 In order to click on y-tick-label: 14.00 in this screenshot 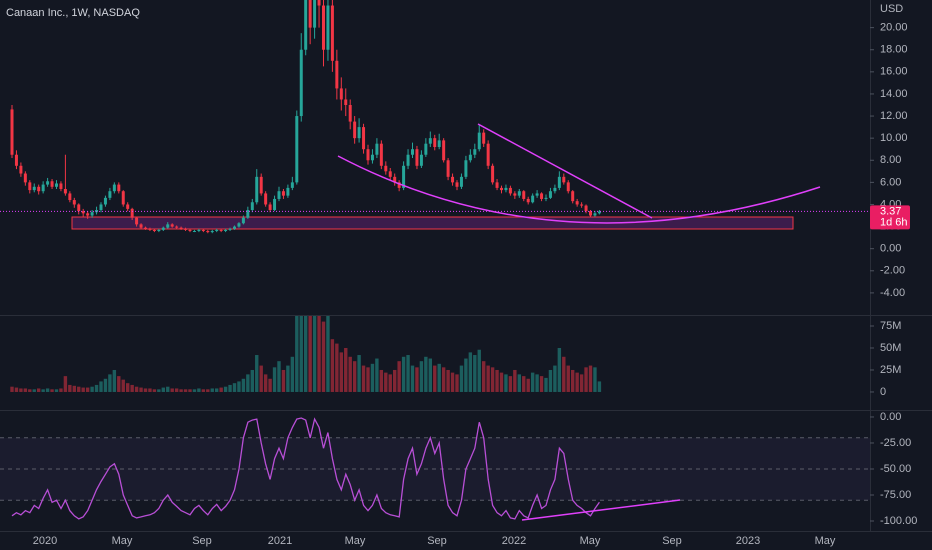, I will do `click(894, 94)`.